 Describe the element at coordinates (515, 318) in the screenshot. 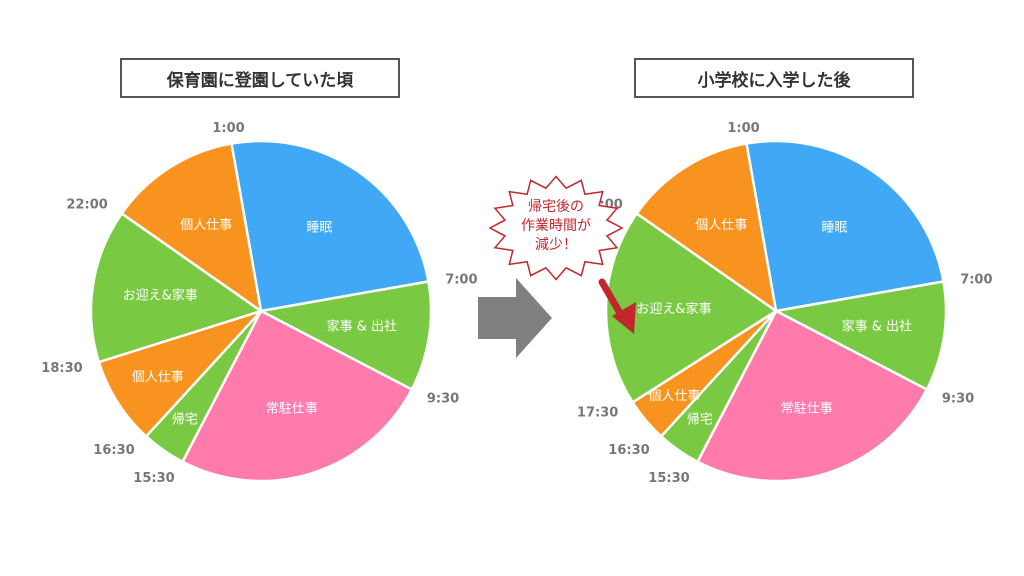

I see `transition-arrow-icon` at that location.